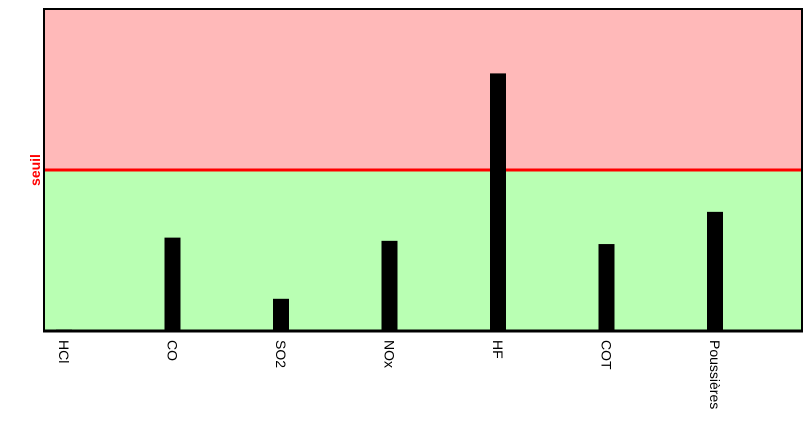 This screenshot has height=435, width=805. I want to click on x-tick-label: Poussières, so click(715, 374).